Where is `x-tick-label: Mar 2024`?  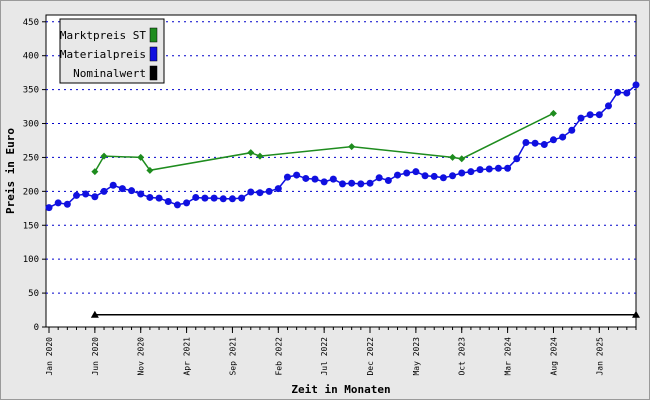
x-tick-label: Mar 2024 is located at coordinates (508, 356).